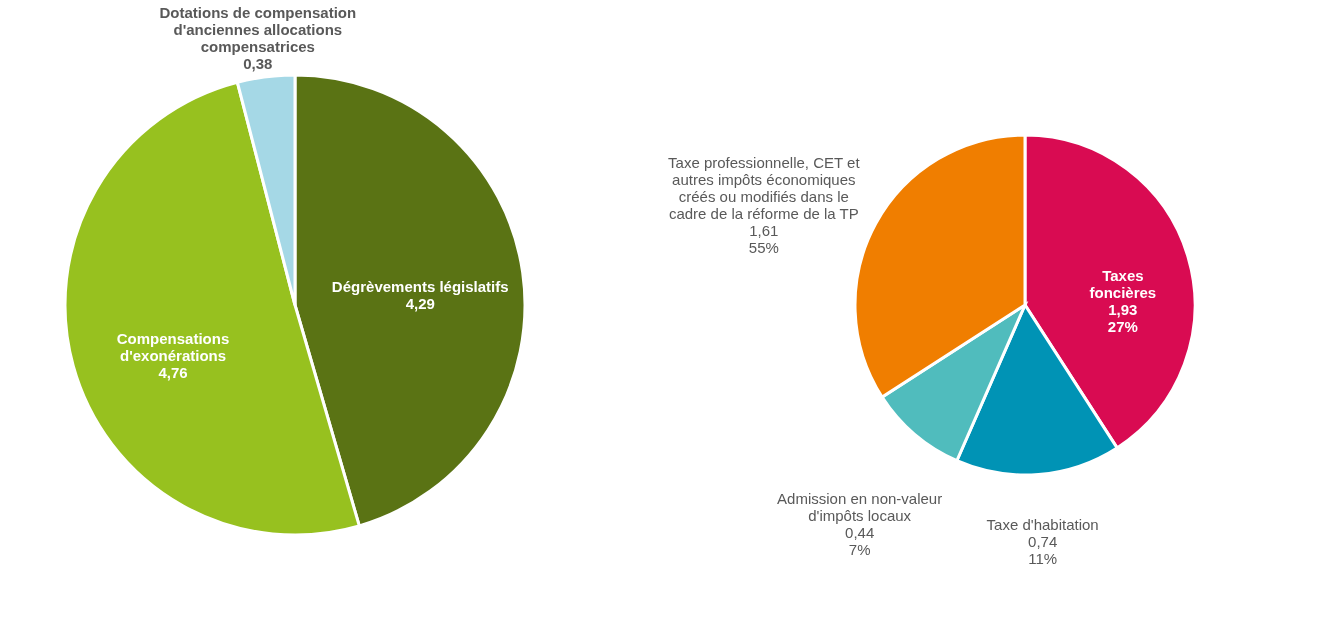  I want to click on slice-label: Taxe professionnelle, CET et autres impôts économiques créés ou modifiés dans le cadre de la réforme de la TP, so click(764, 187).